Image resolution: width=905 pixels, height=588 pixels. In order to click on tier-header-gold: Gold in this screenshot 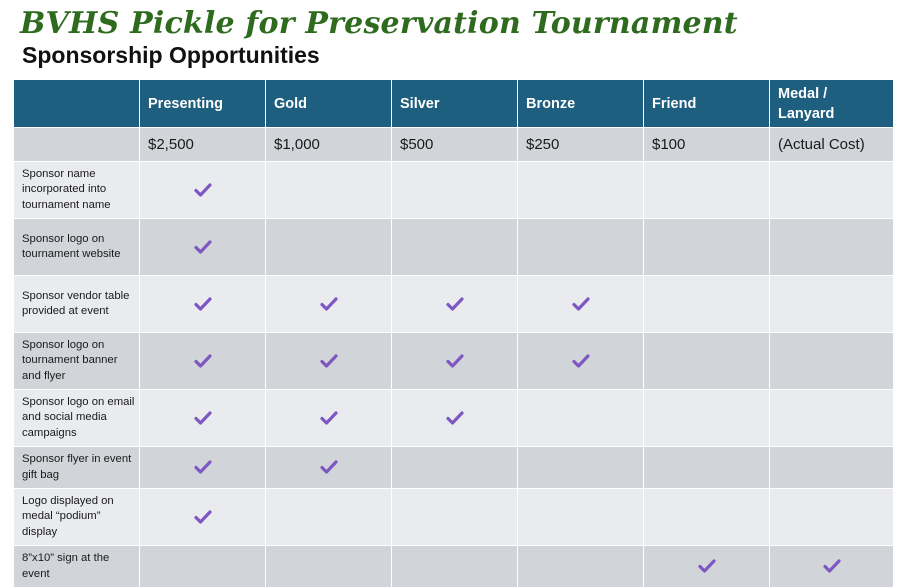, I will do `click(328, 103)`.